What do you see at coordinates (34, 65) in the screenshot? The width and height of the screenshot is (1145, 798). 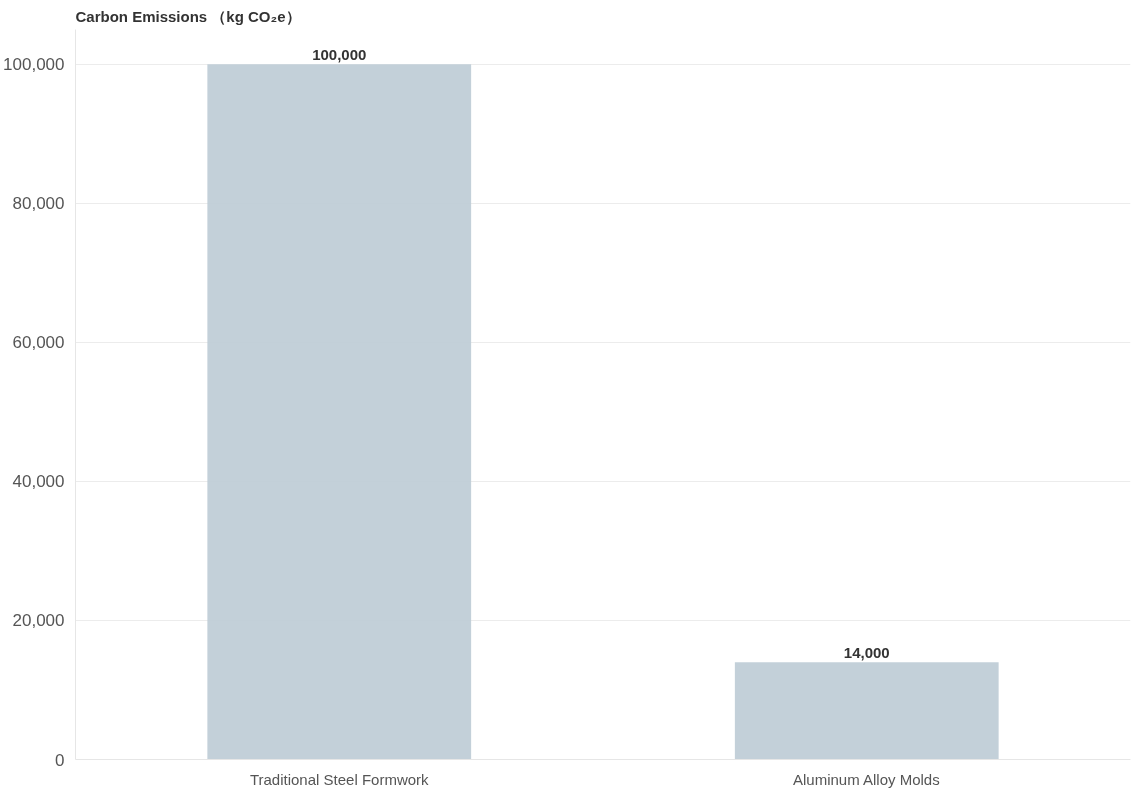 I see `y-tick-label: 100,000` at bounding box center [34, 65].